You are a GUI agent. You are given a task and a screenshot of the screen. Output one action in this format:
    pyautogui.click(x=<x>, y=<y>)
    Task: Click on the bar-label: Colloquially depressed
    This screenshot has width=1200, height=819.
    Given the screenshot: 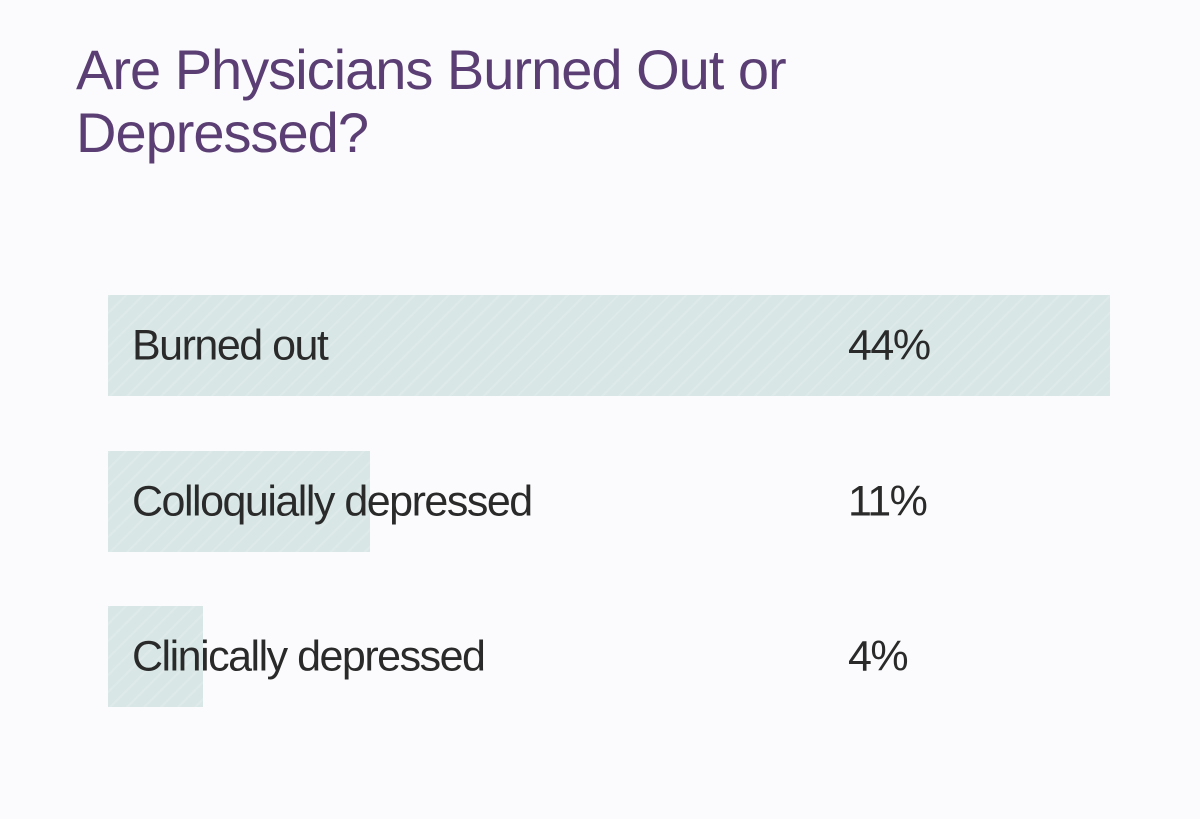 What is the action you would take?
    pyautogui.click(x=332, y=501)
    